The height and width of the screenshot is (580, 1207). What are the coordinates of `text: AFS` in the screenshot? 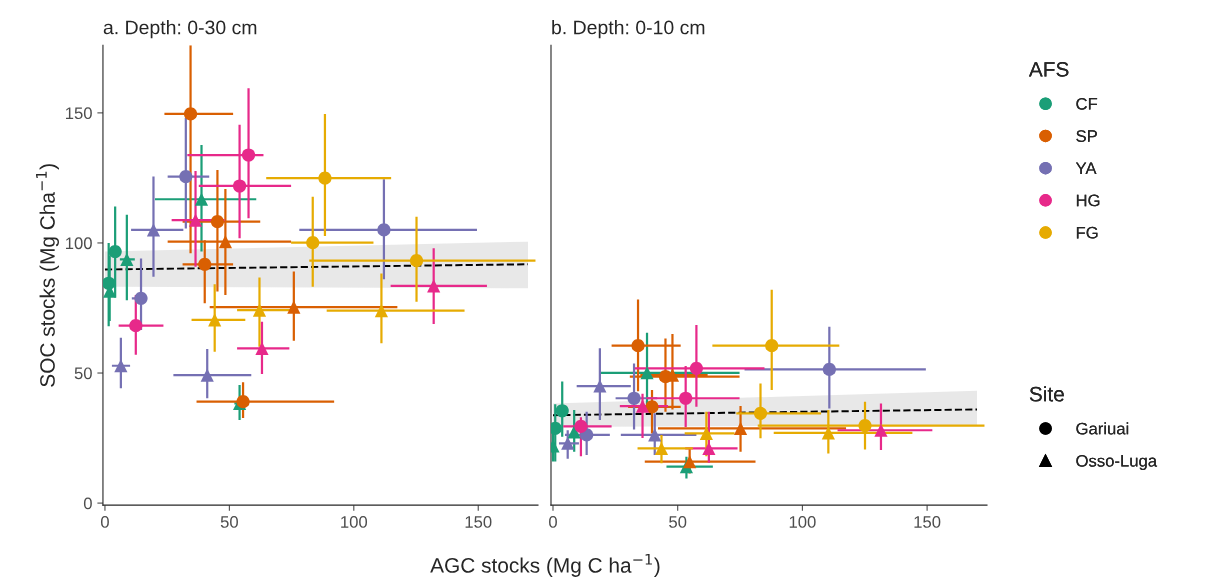 It's located at (1048, 69).